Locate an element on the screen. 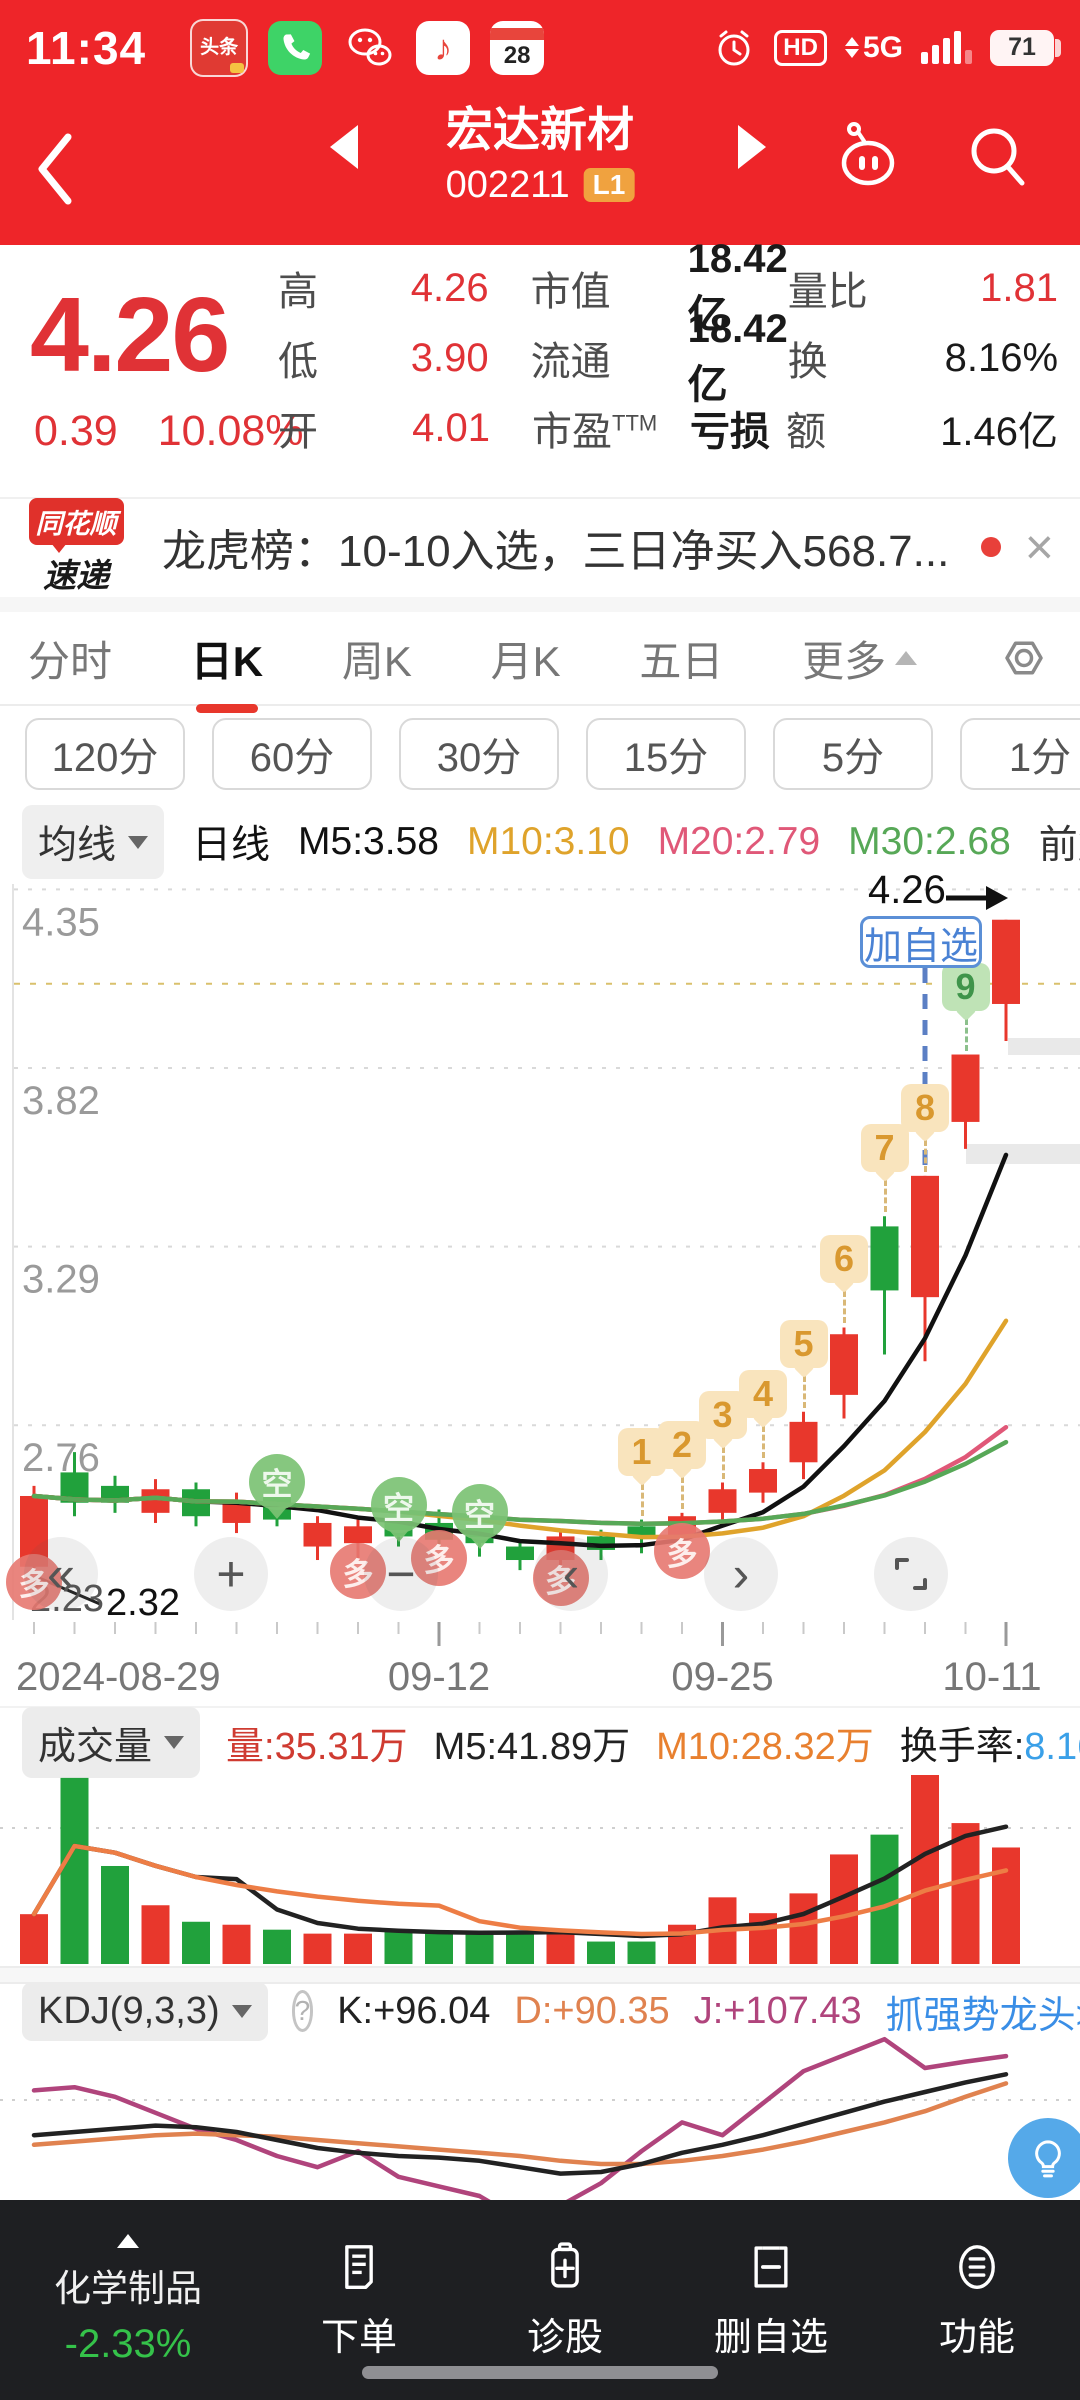 The image size is (1080, 2400). stock-code: 002211 is located at coordinates (507, 184).